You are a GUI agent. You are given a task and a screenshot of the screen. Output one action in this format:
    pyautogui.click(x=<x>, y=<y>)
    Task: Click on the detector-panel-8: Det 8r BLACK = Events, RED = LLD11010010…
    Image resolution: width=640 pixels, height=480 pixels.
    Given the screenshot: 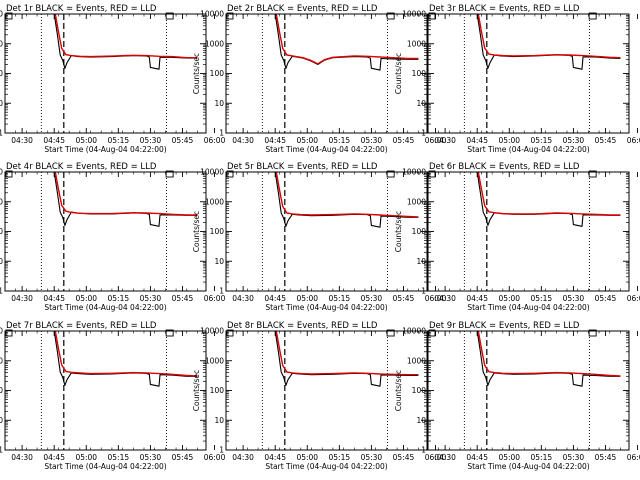 What is the action you would take?
    pyautogui.click(x=319, y=396)
    